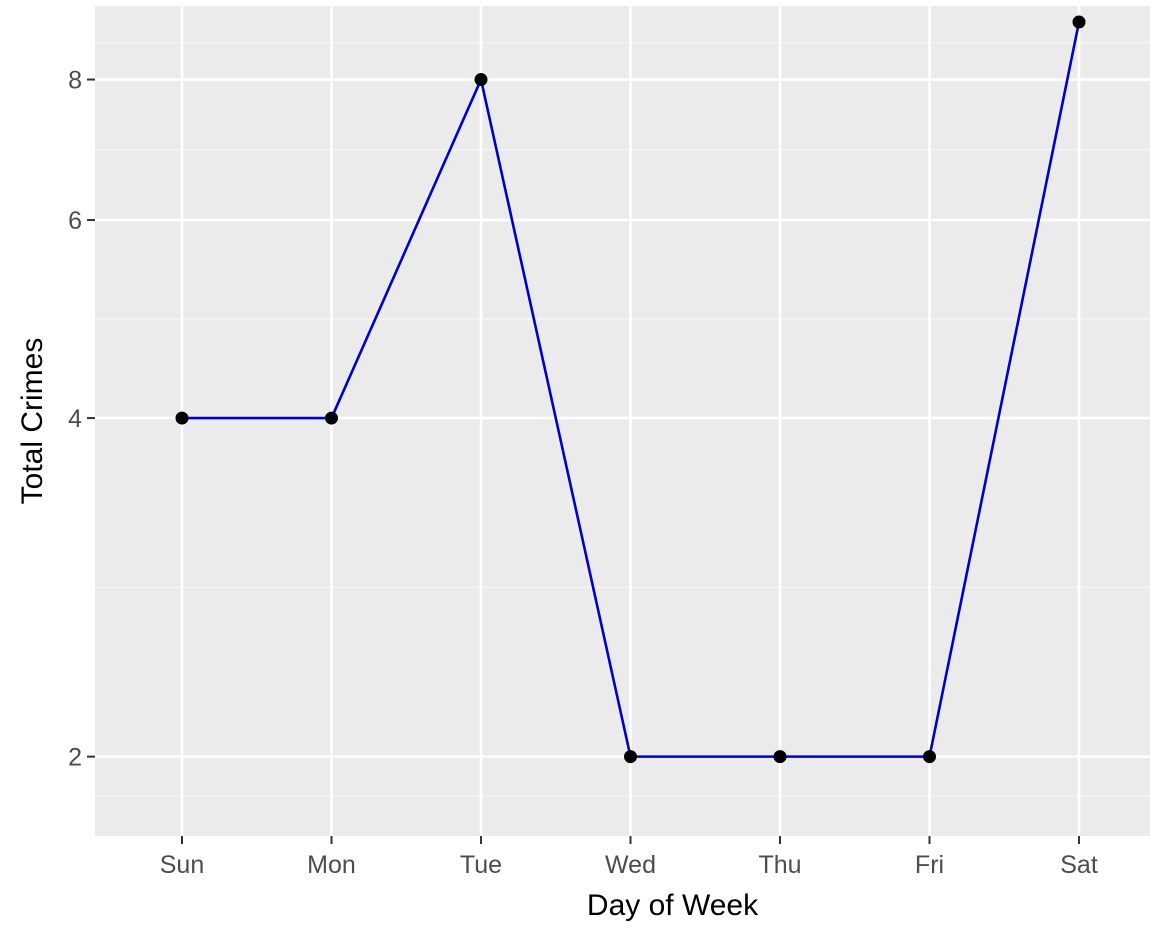 This screenshot has height=928, width=1150. What do you see at coordinates (75, 81) in the screenshot?
I see `y-tick-label: 8` at bounding box center [75, 81].